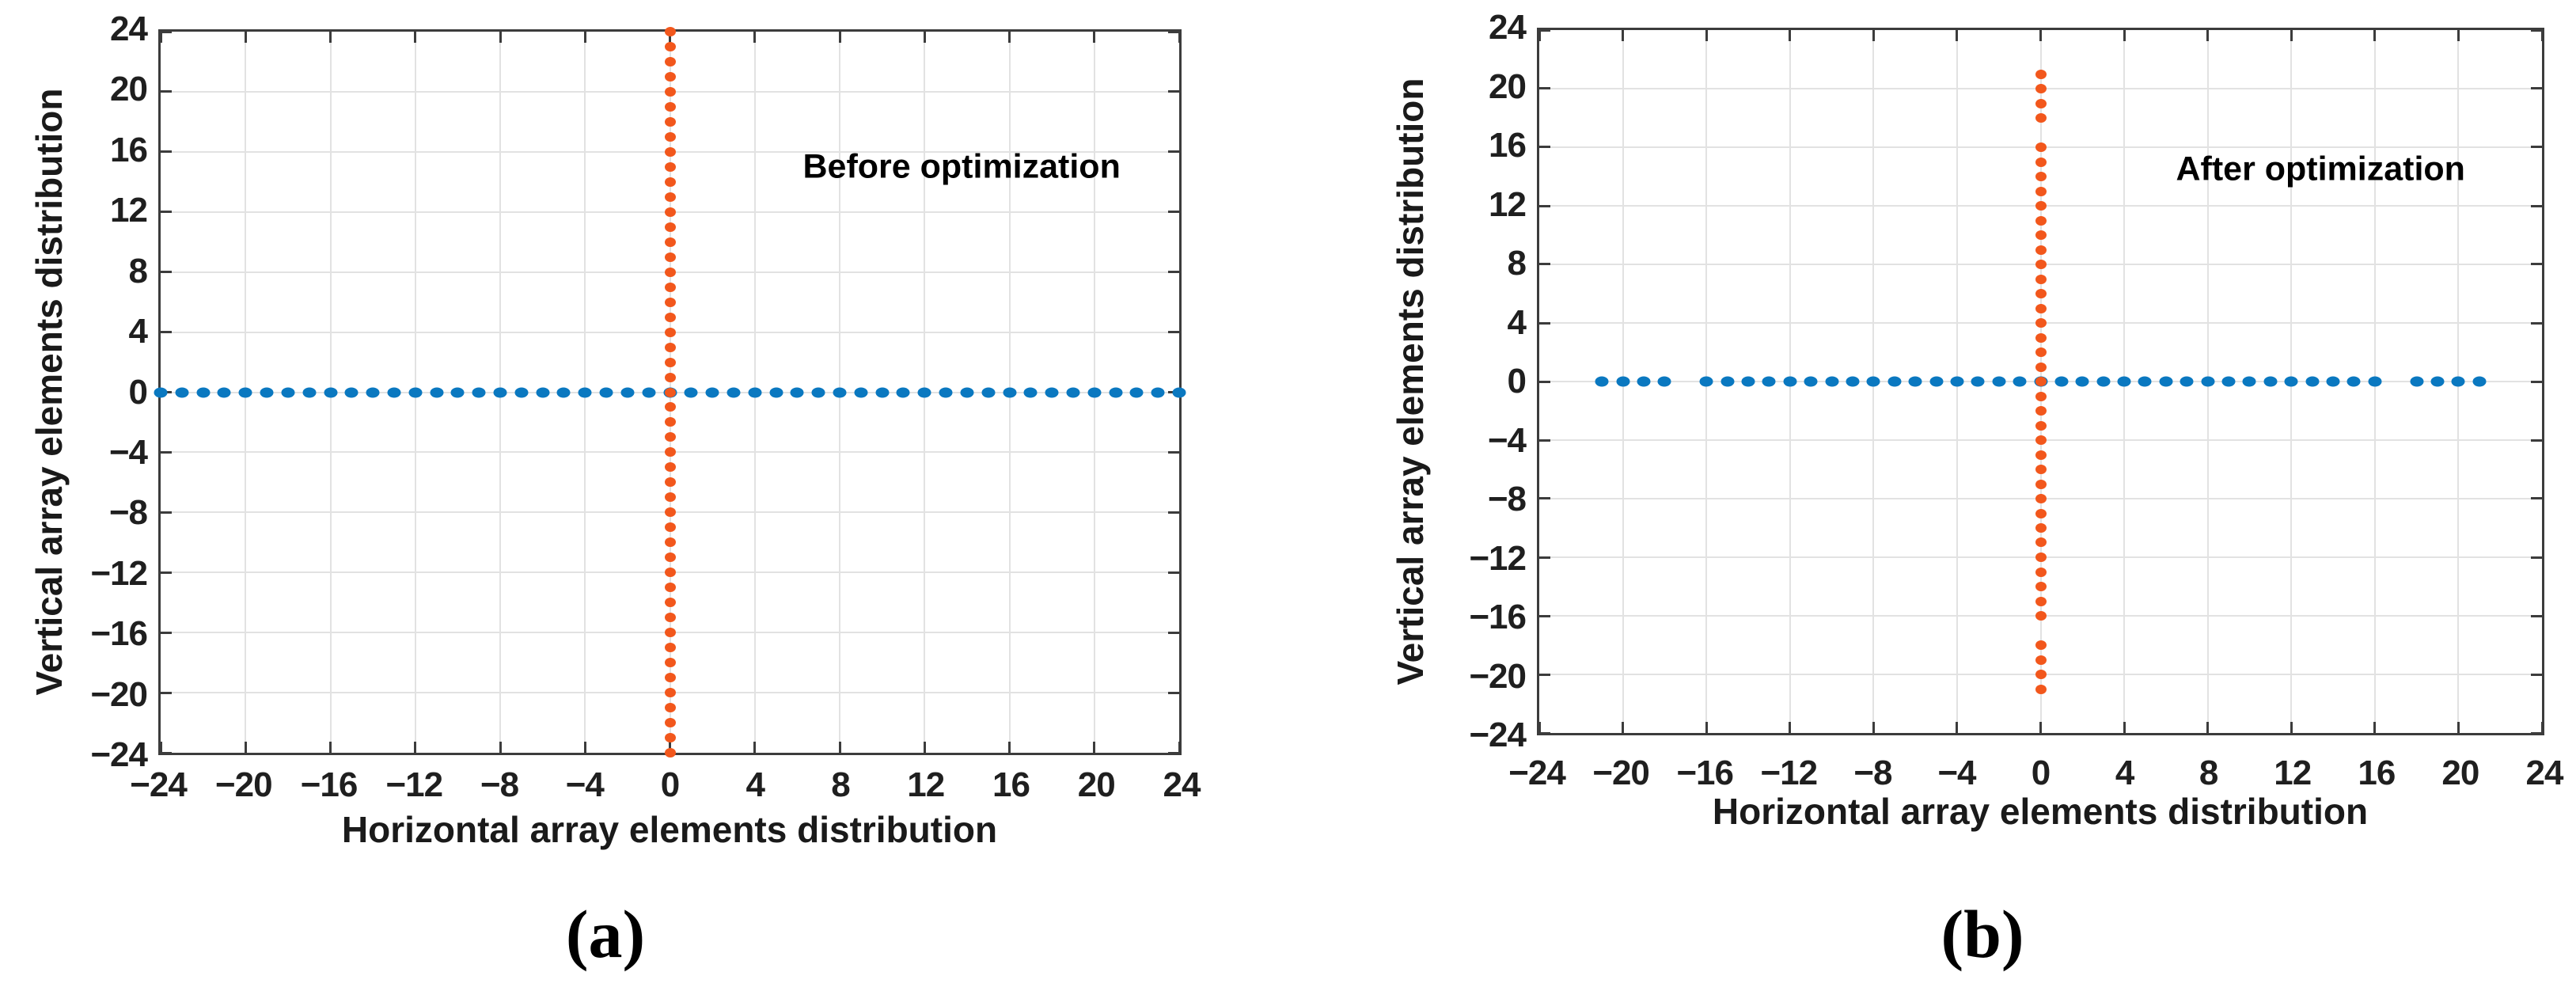  Describe the element at coordinates (1982, 934) in the screenshot. I see `panel-caption-b: (b)` at that location.